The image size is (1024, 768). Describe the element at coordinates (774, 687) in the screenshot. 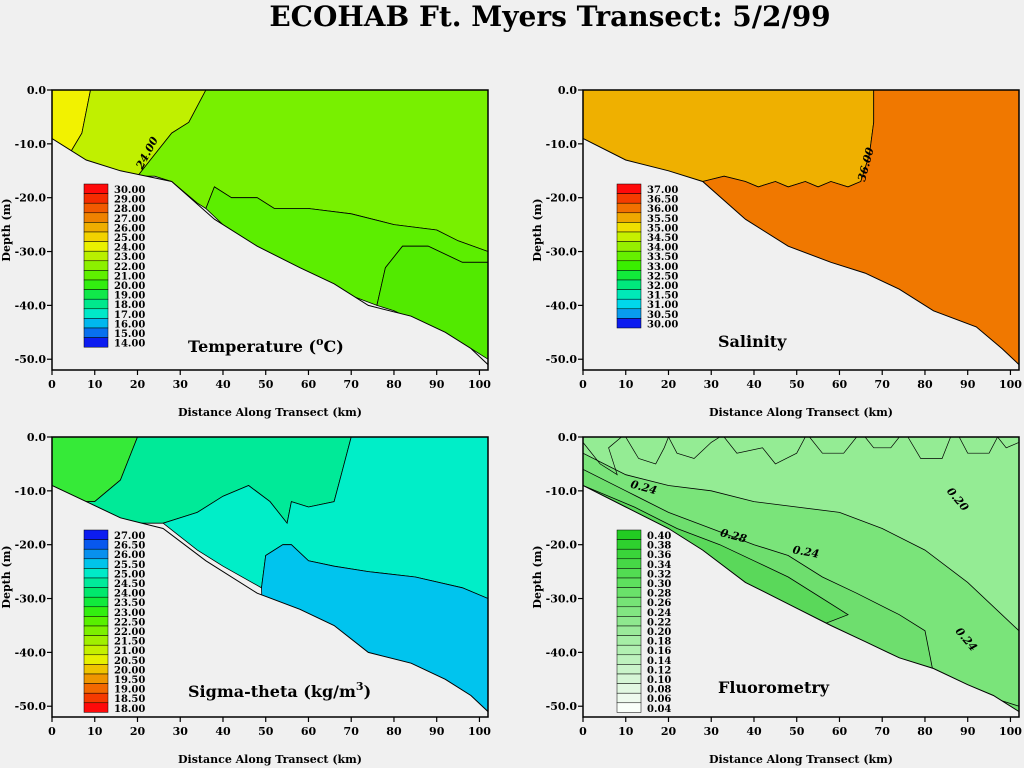

I see `chart-title: Fluorometry` at that location.